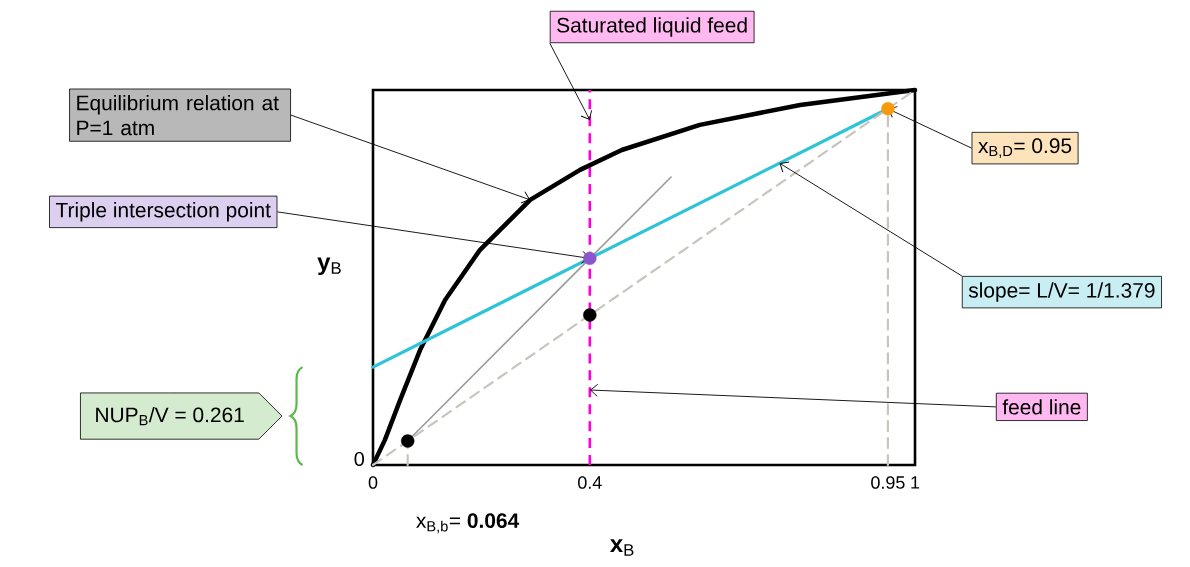 The image size is (1190, 567). I want to click on annotation: x$_{B,D}$= 0.95, so click(1025, 148).